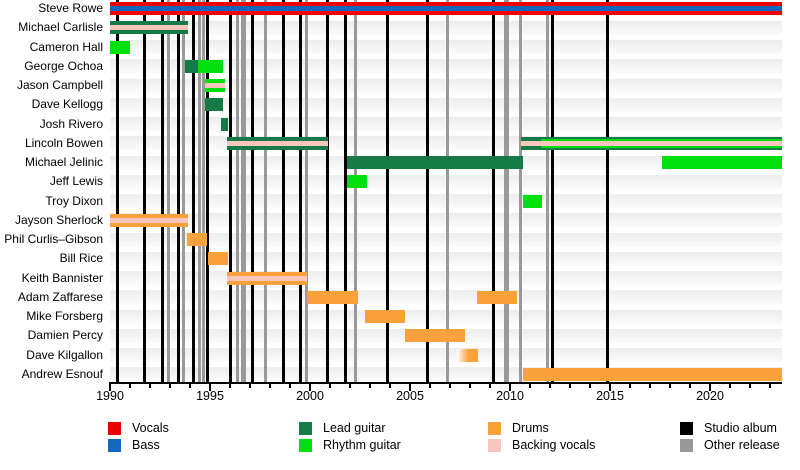  What do you see at coordinates (60, 27) in the screenshot?
I see `member-name: Michael Carlisle` at bounding box center [60, 27].